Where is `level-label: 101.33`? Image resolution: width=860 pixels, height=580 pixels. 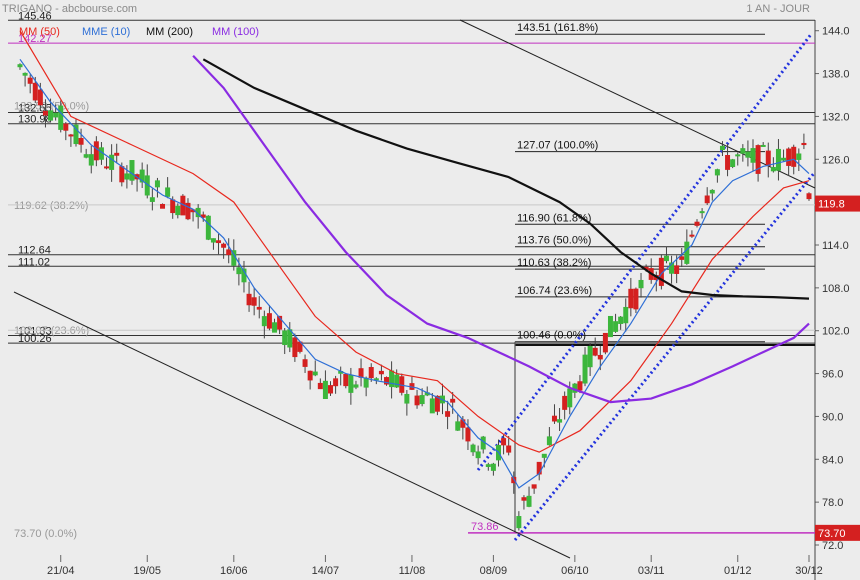
level-label: 101.33 is located at coordinates (35, 332).